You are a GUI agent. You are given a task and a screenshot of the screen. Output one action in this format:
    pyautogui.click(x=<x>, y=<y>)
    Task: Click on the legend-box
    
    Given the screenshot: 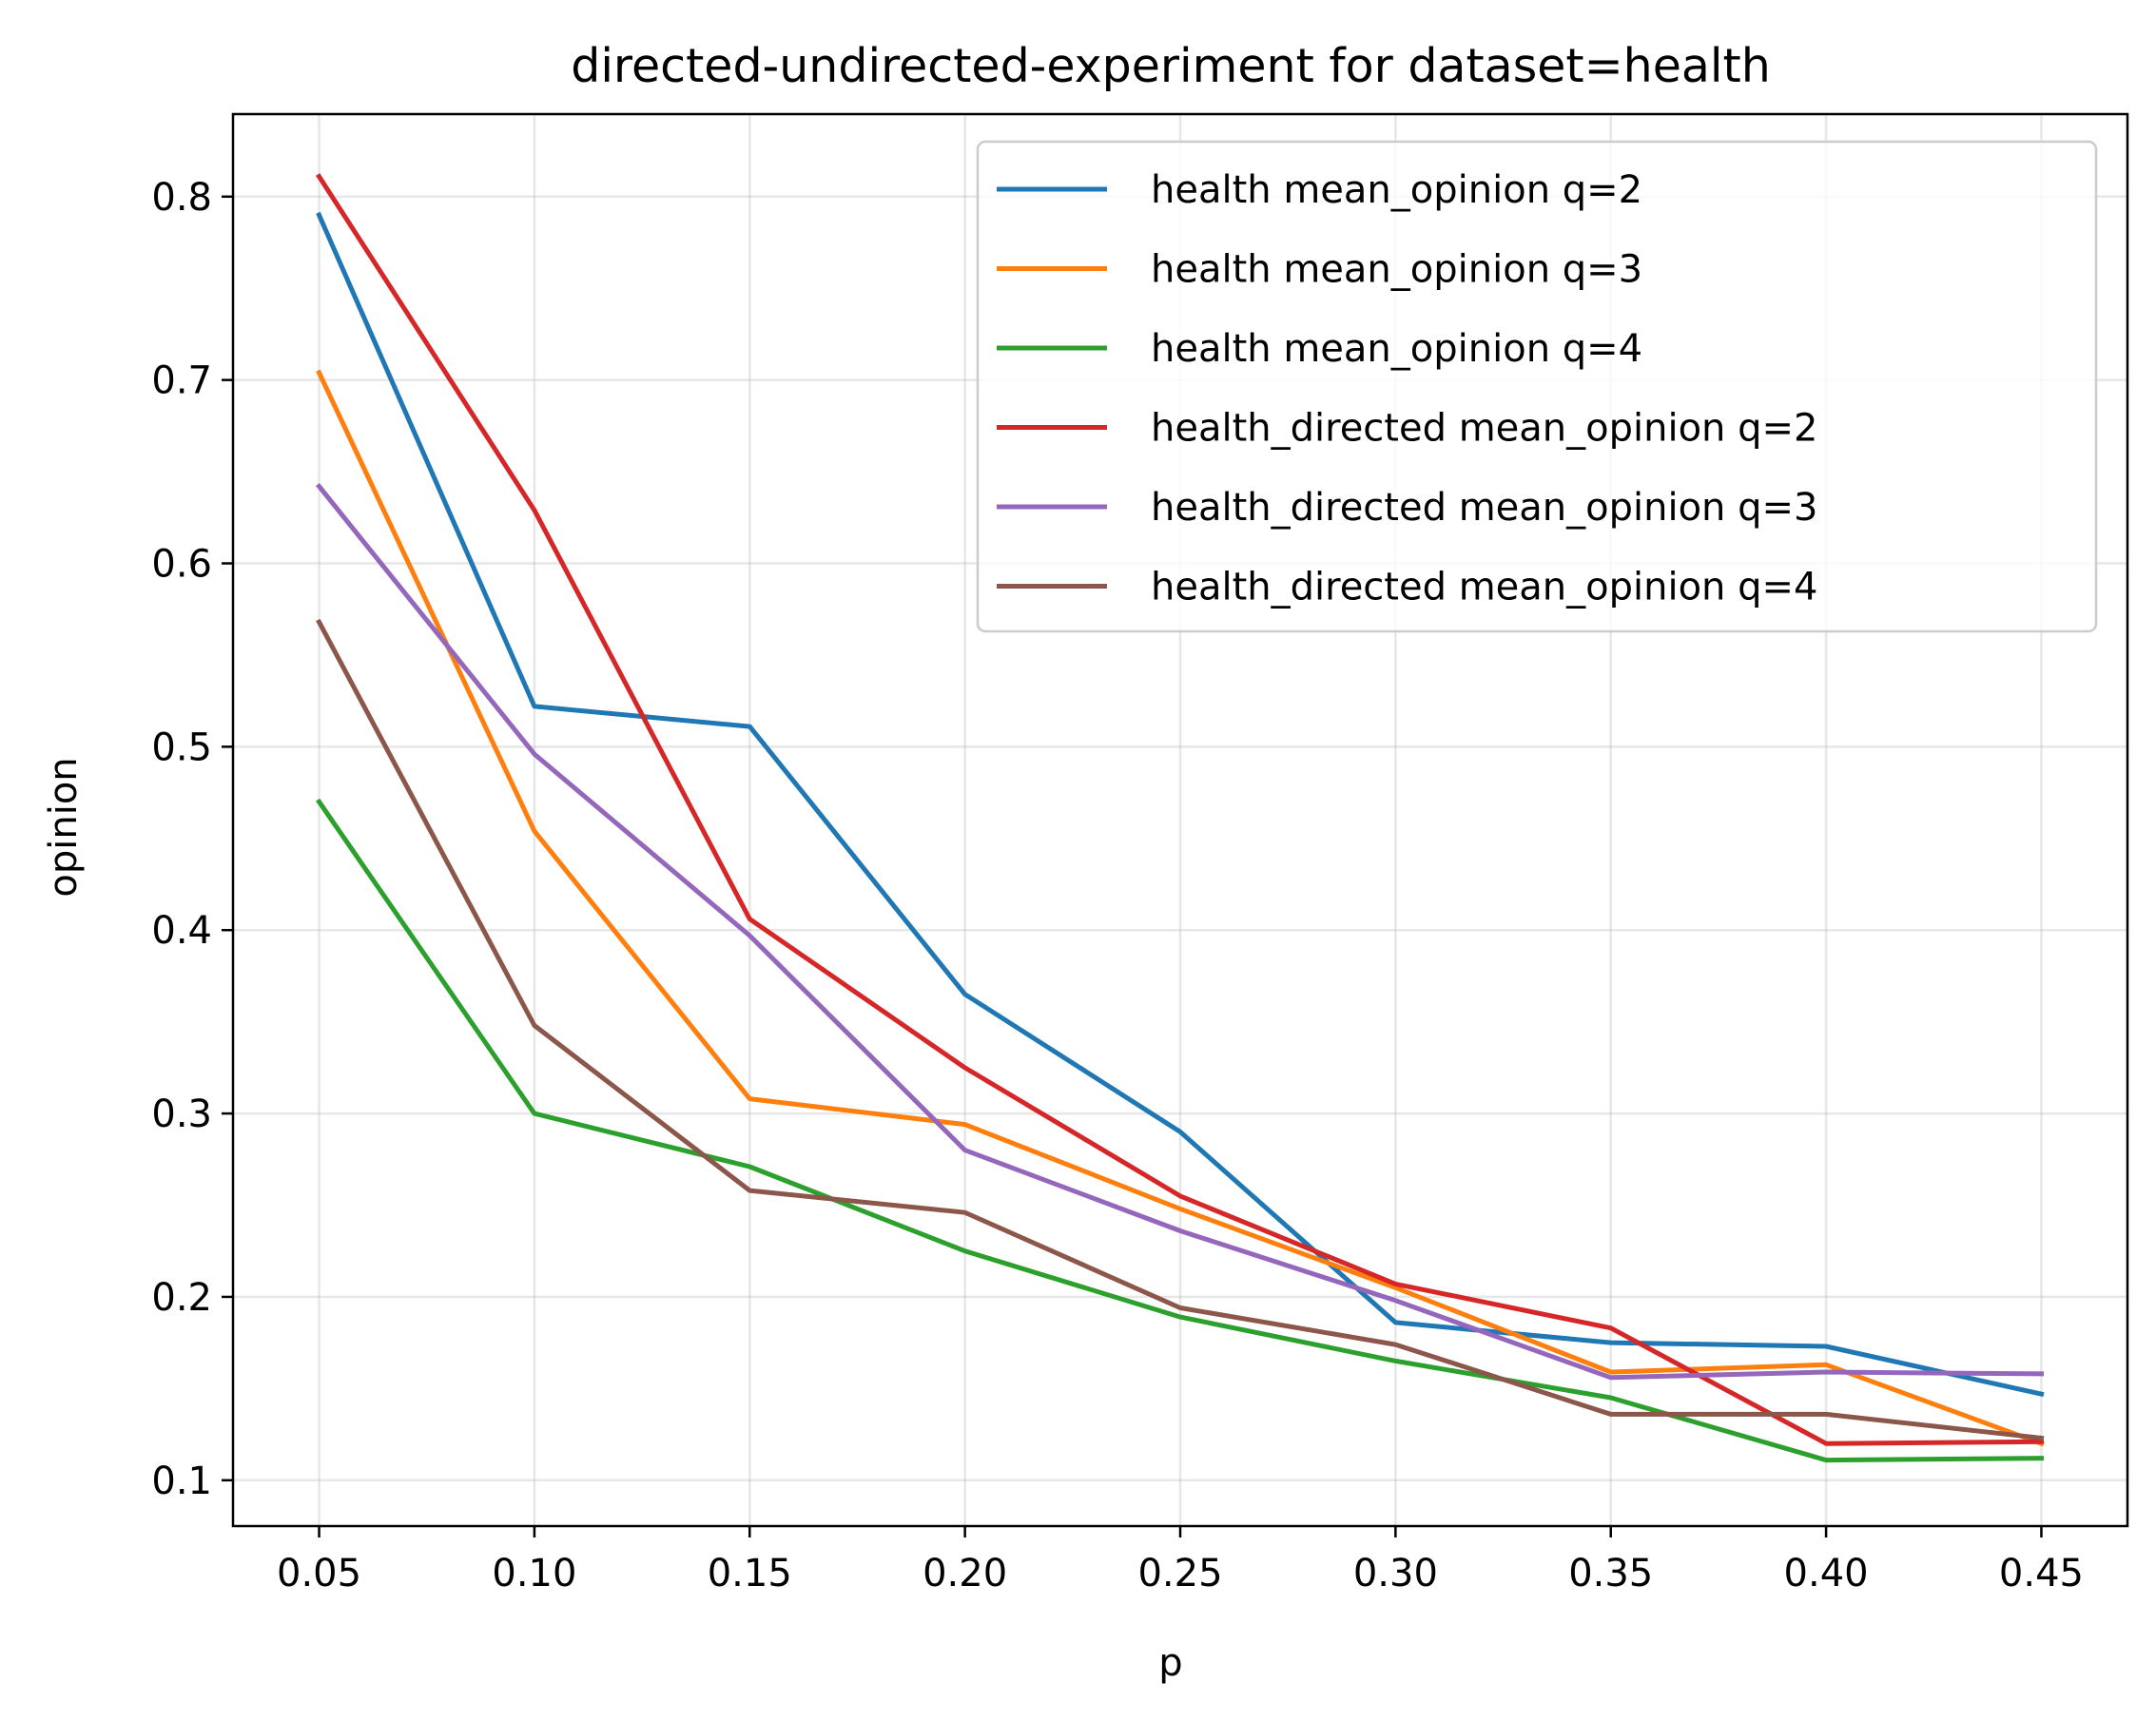 What is the action you would take?
    pyautogui.click(x=1537, y=386)
    